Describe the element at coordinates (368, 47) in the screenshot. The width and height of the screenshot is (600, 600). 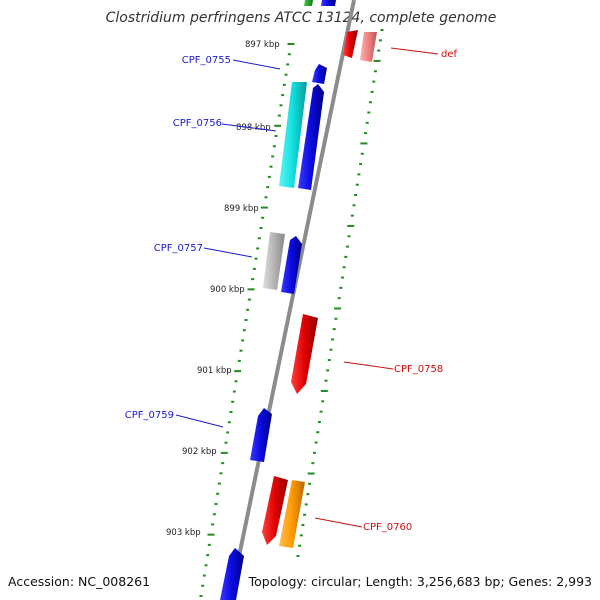
I see `cds-pink` at that location.